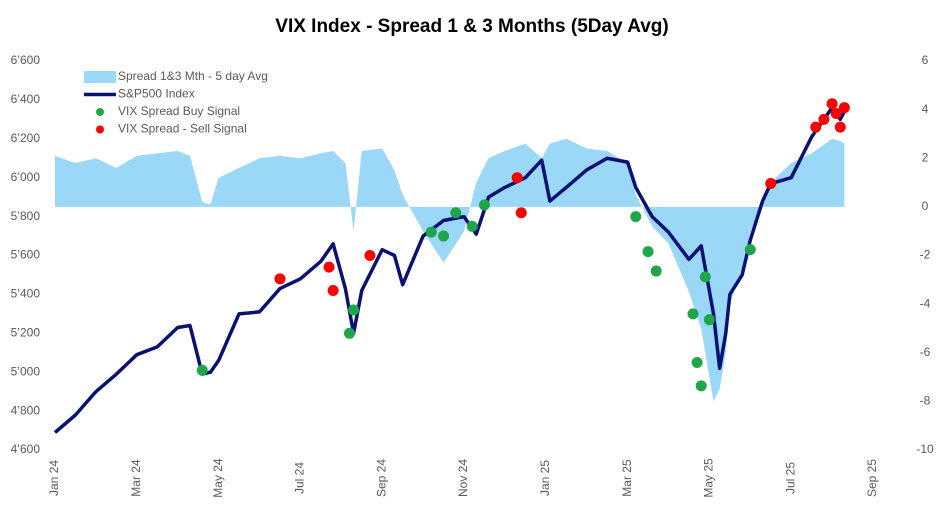  What do you see at coordinates (925, 352) in the screenshot?
I see `y2-tick-label: -6` at bounding box center [925, 352].